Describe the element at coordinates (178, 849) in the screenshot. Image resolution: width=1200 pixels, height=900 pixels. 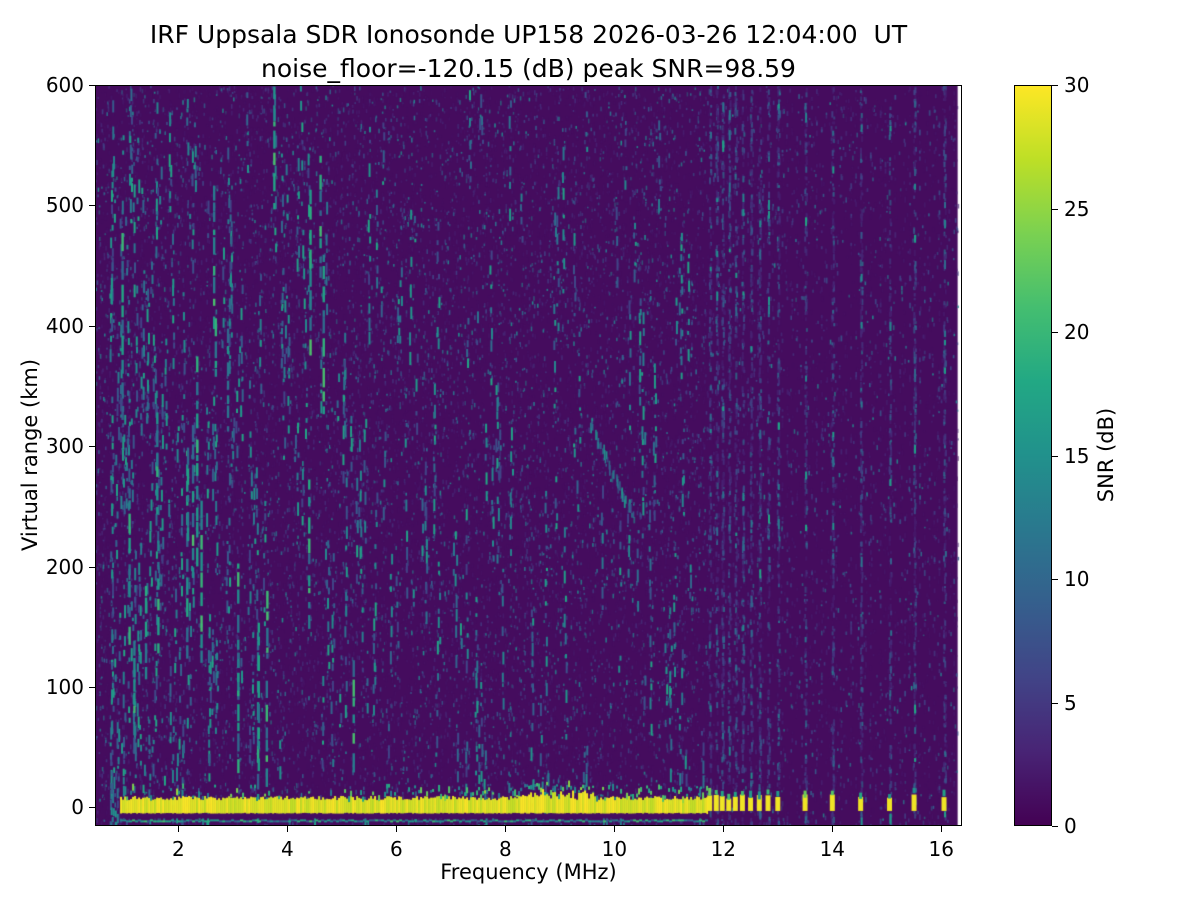
I see `x-tick-label: 2` at that location.